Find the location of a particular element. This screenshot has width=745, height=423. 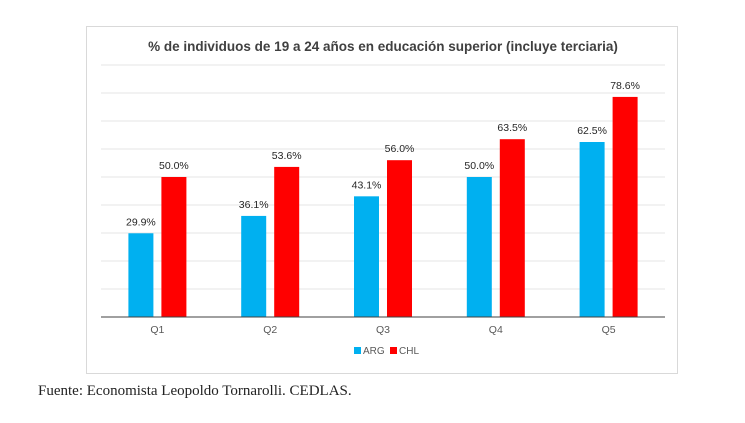

bar-chl-q1 is located at coordinates (174, 247).